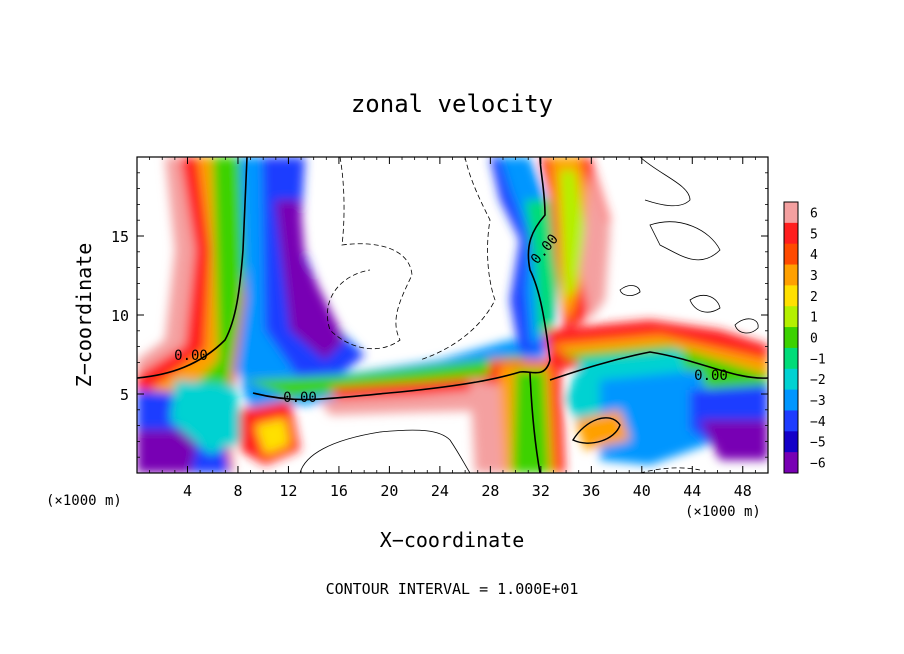 The image size is (904, 654). What do you see at coordinates (84, 315) in the screenshot?
I see `y-axis-title: Z−coordinate` at bounding box center [84, 315].